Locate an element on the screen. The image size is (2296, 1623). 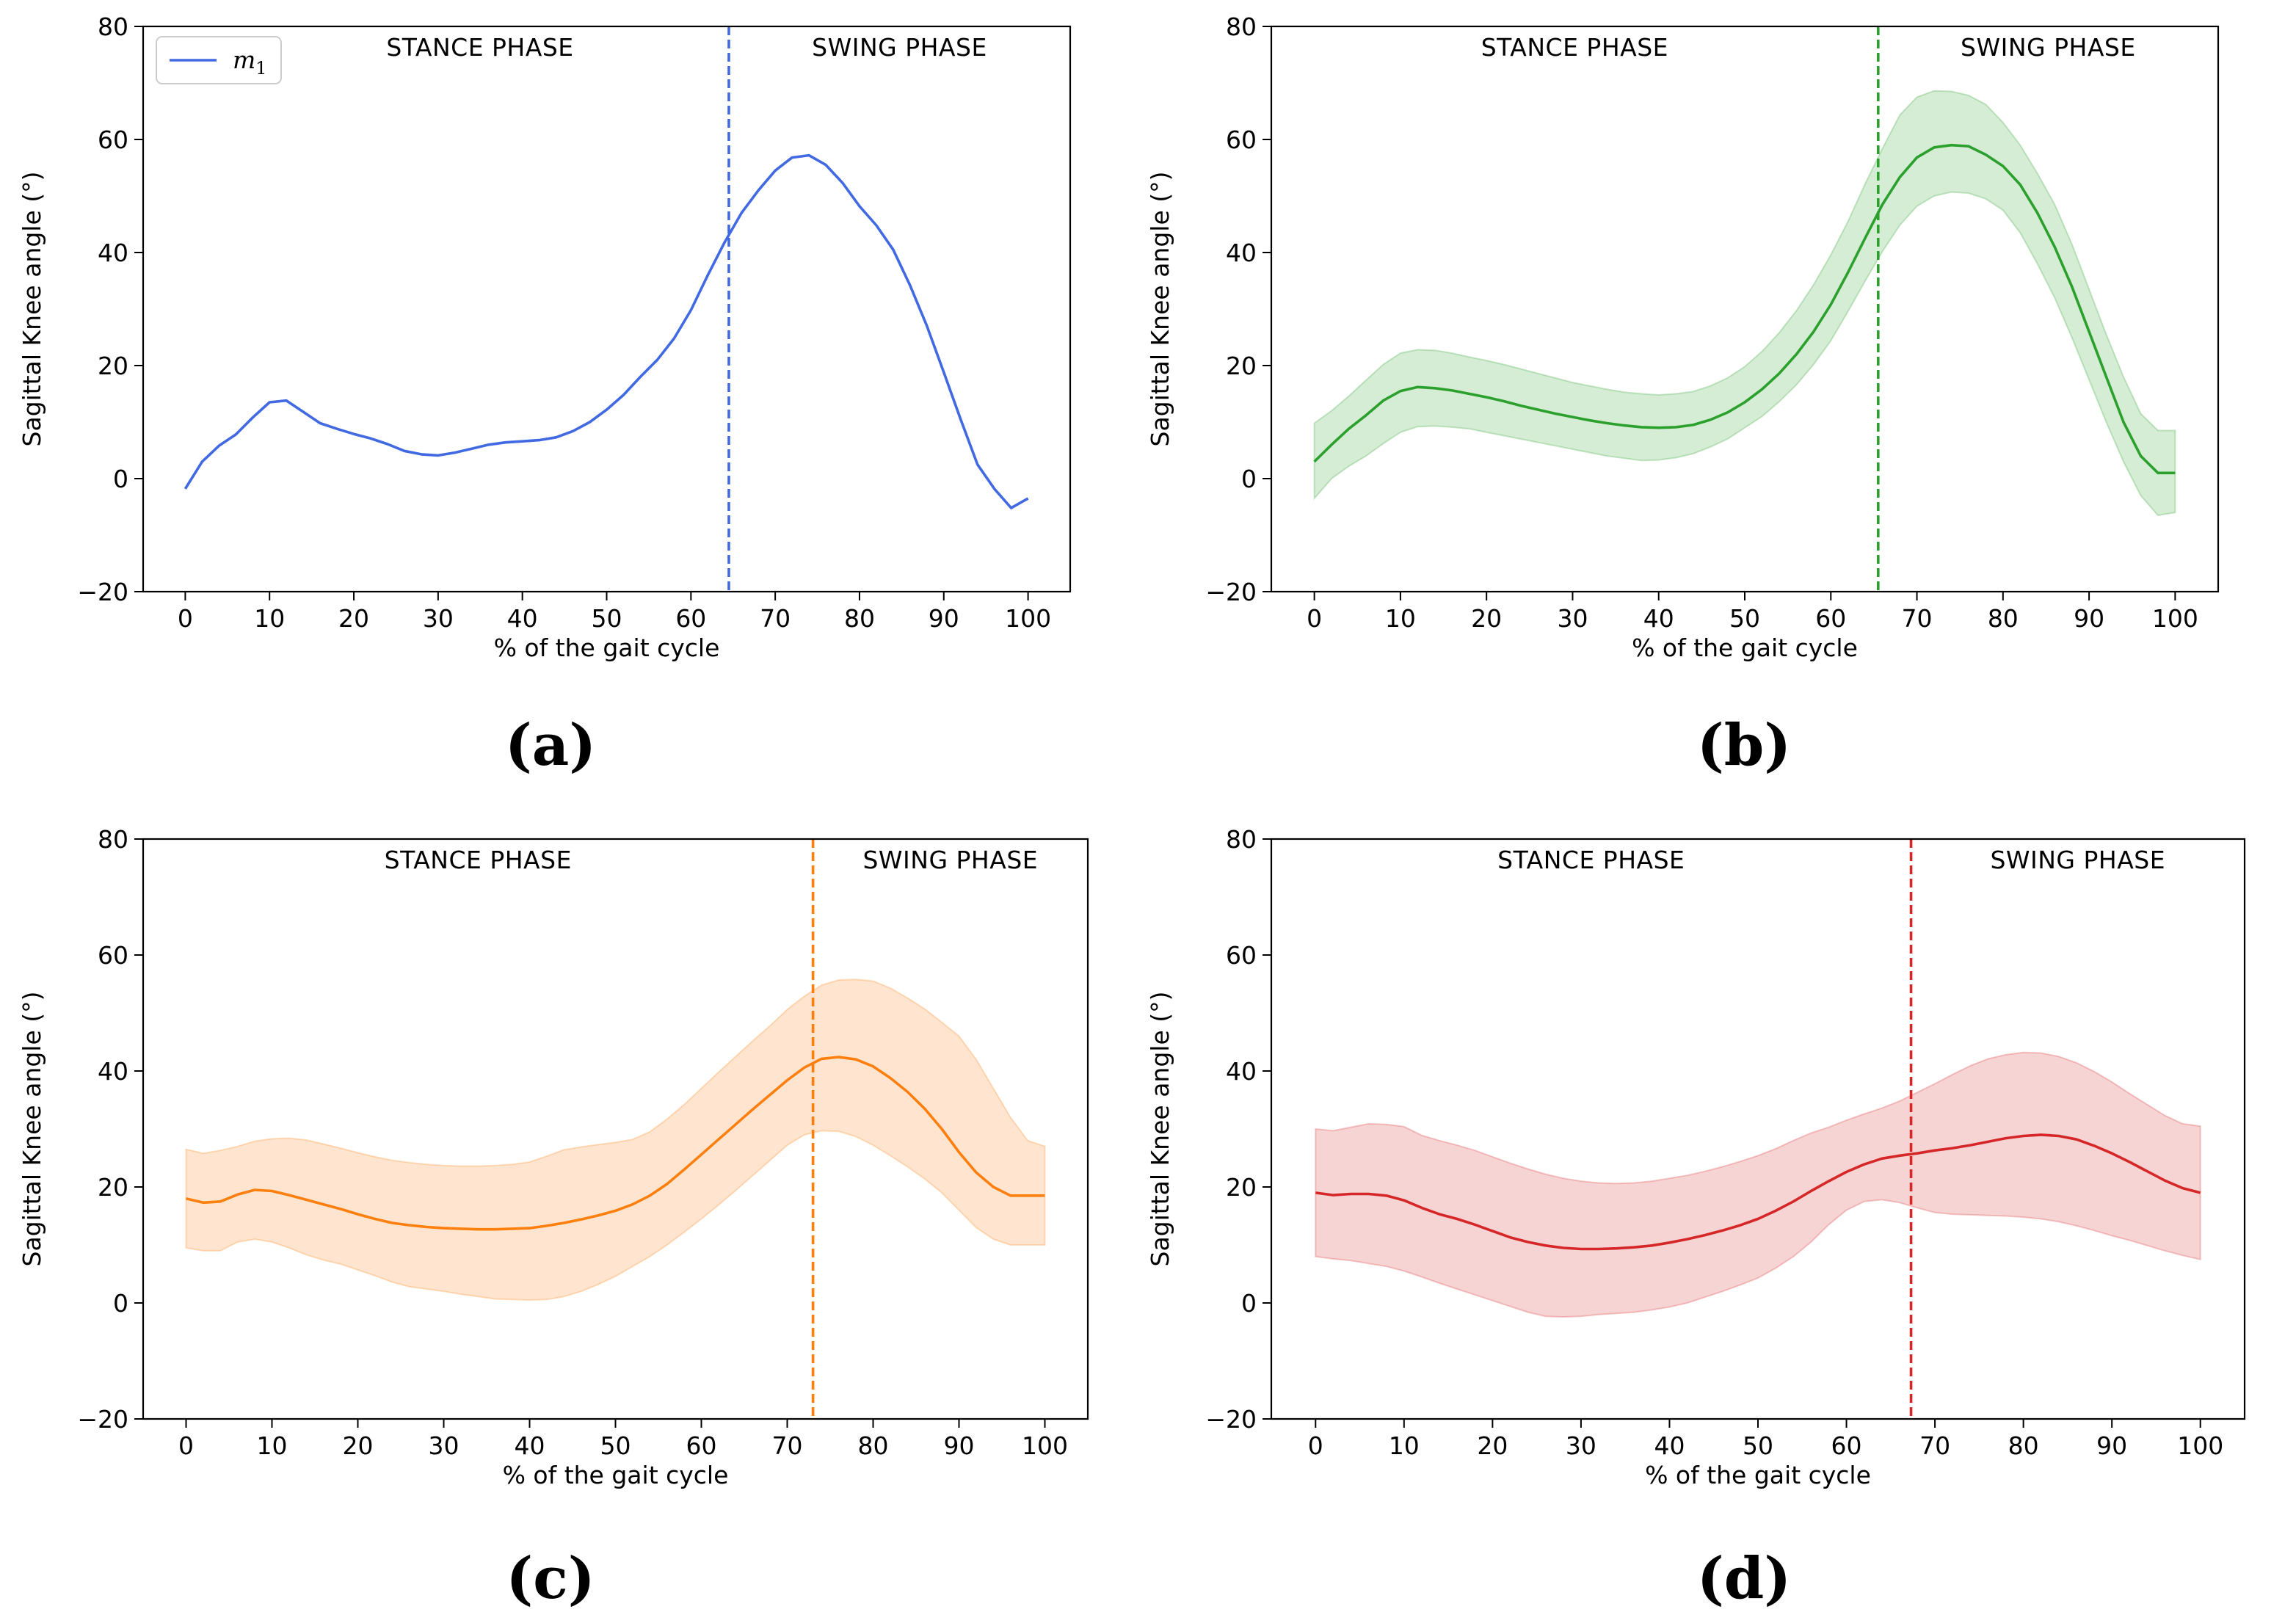
x-tick-label-d: 60 is located at coordinates (1846, 1445).